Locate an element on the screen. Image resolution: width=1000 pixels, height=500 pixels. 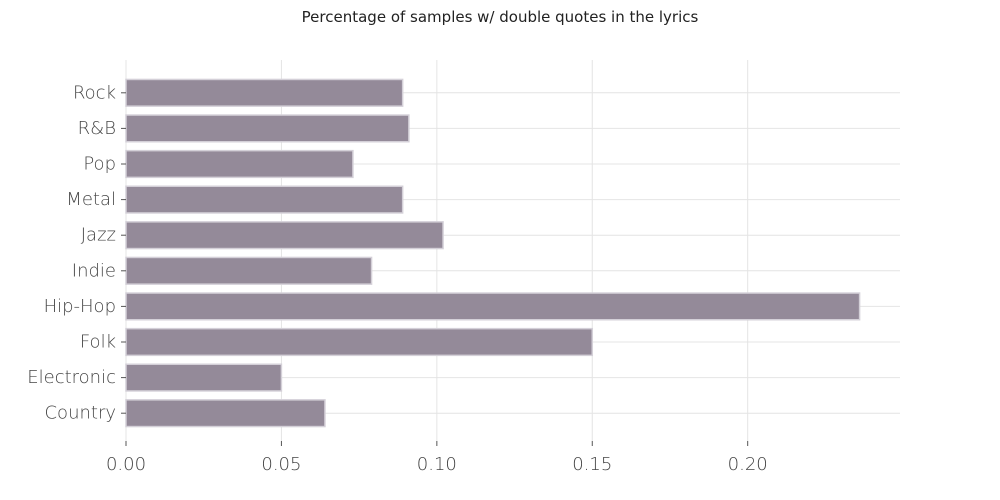
category-label: Jazz is located at coordinates (98, 235).